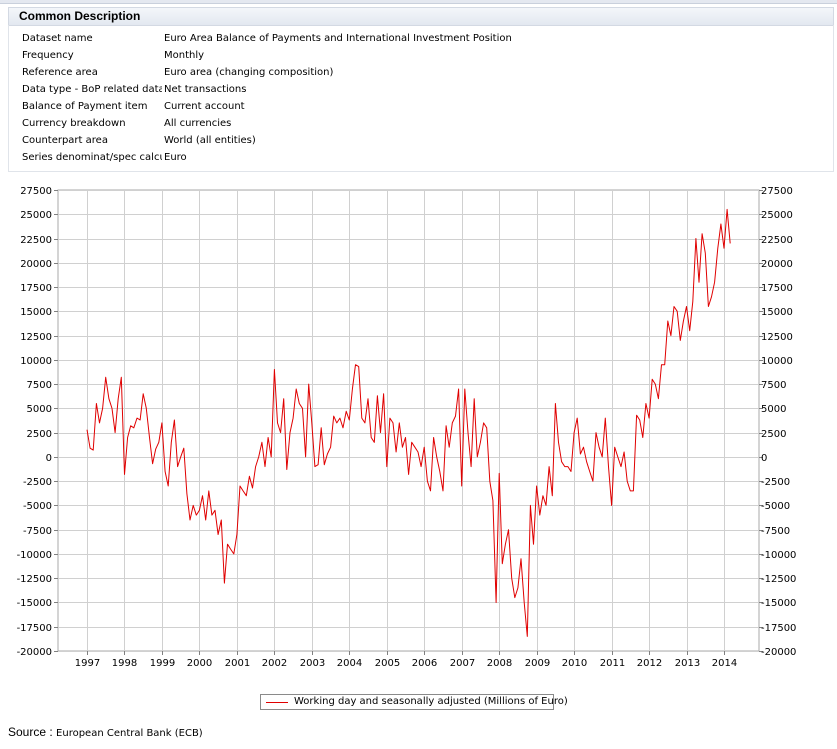  I want to click on y-tick-label-right: -2500, so click(775, 482).